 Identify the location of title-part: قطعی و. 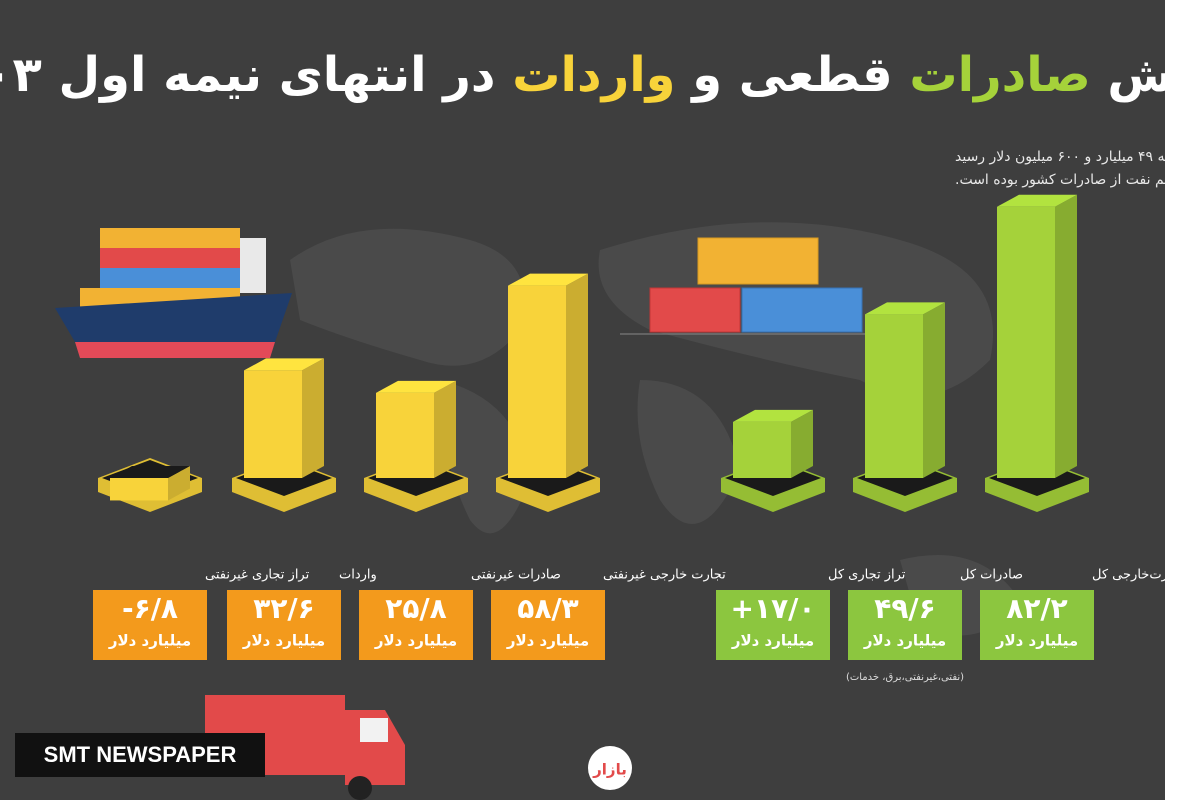
(791, 75).